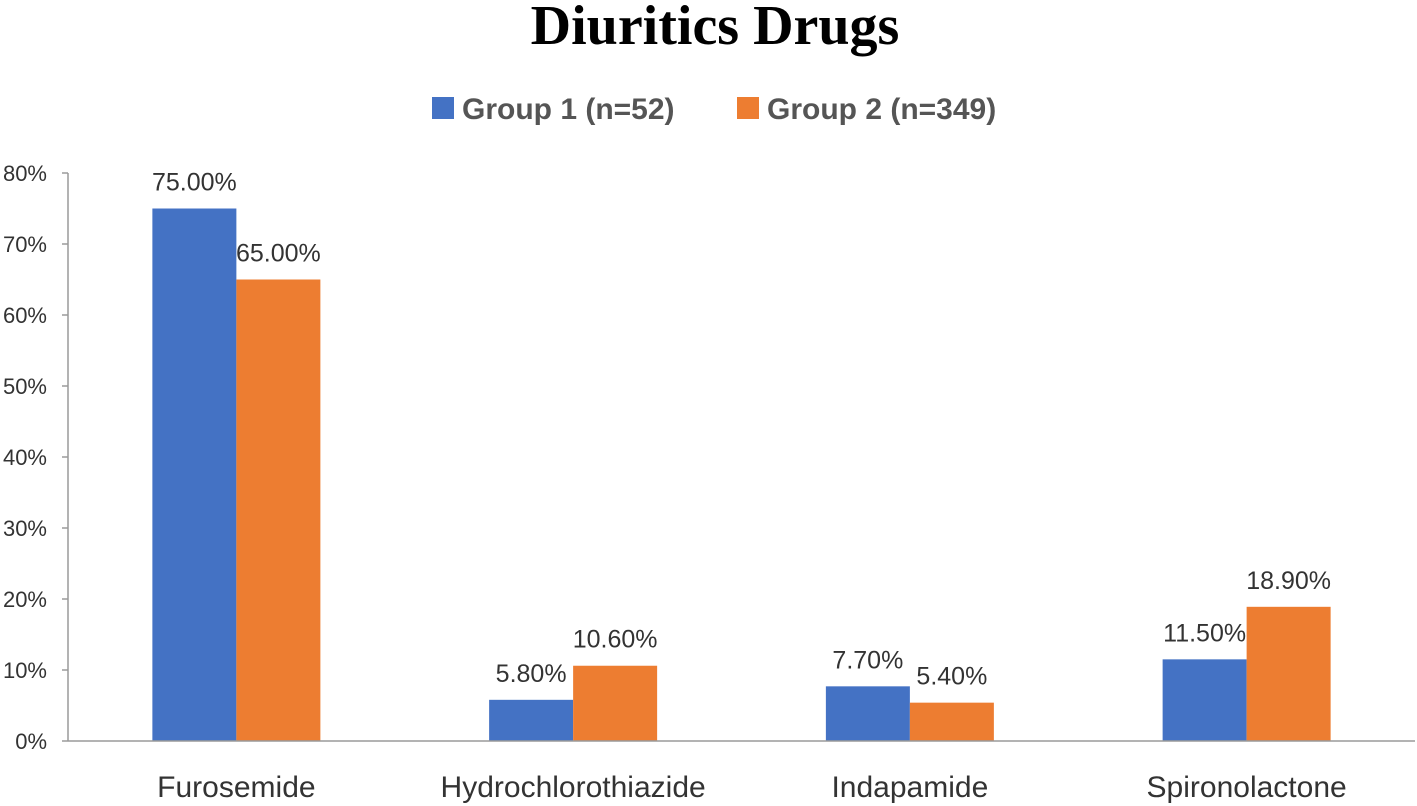  Describe the element at coordinates (715, 28) in the screenshot. I see `chart-title: Diuritics Drugs` at that location.